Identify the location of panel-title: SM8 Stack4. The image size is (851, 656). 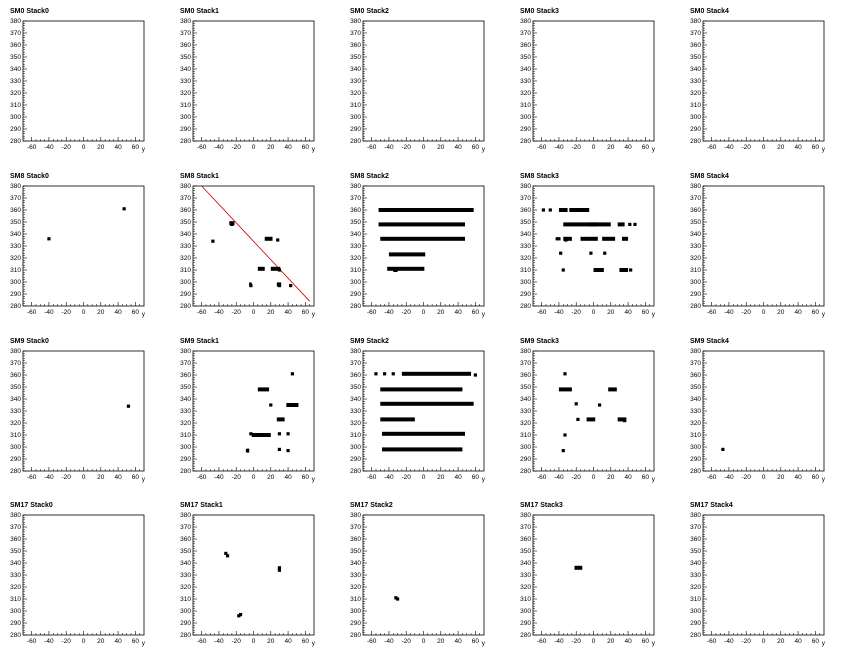
(709, 176).